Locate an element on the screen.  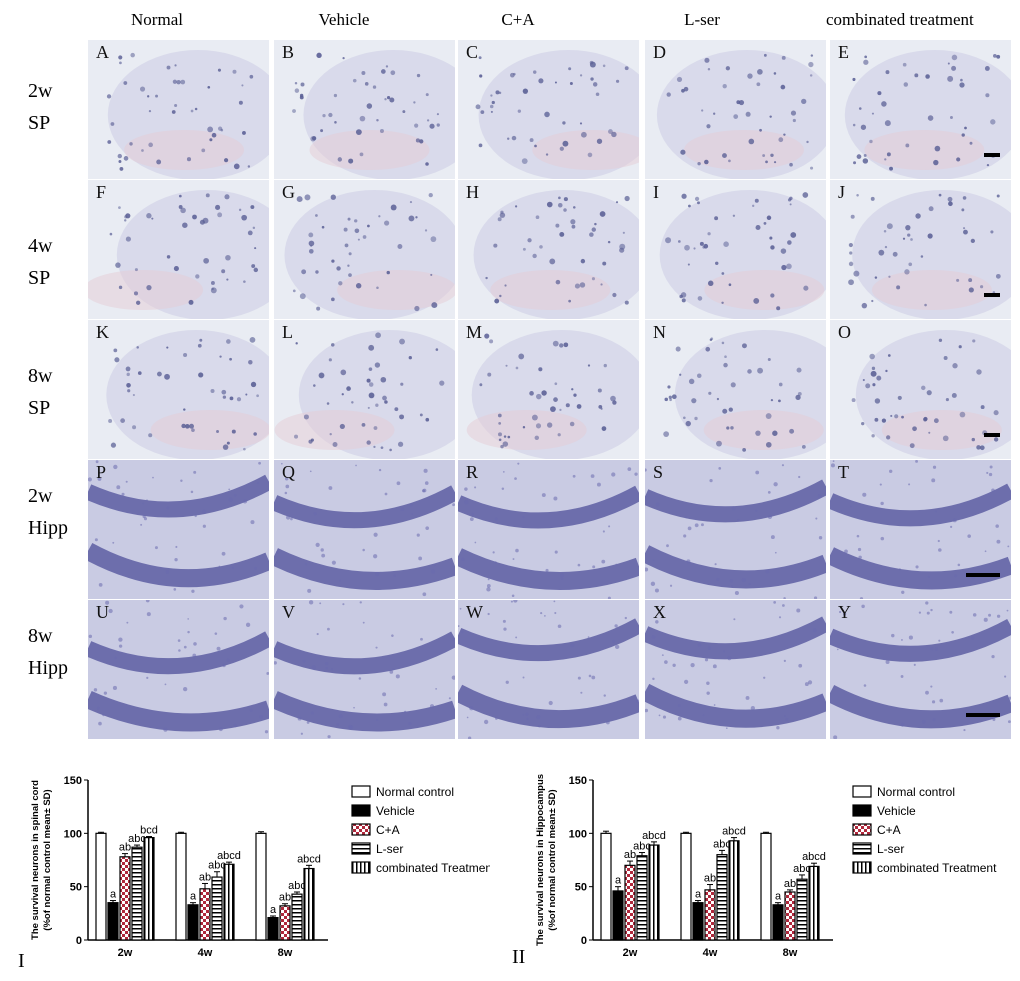
figure-label-ii: II is located at coordinates (519, 957).